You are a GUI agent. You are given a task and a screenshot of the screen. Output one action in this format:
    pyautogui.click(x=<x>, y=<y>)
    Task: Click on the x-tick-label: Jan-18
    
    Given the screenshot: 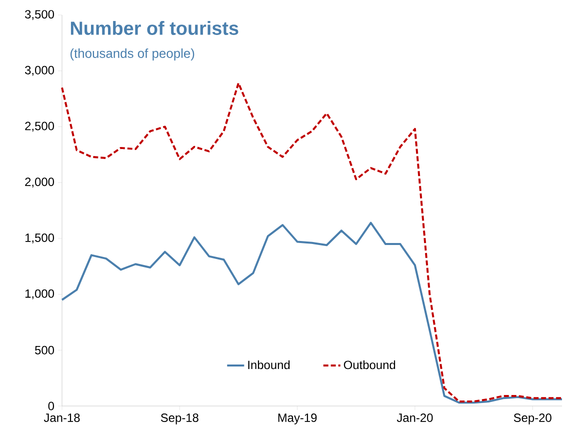 What is the action you would take?
    pyautogui.click(x=62, y=418)
    